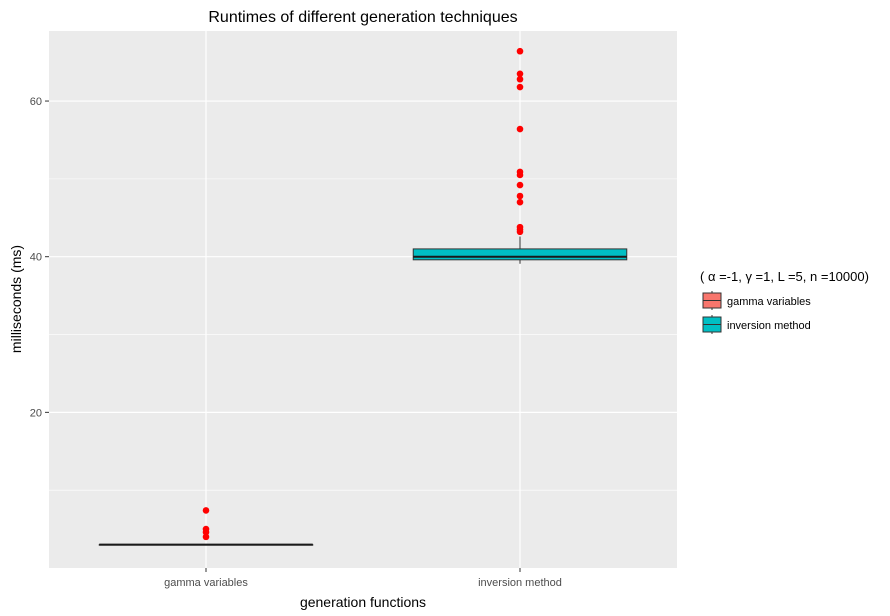  I want to click on y-tick-label: 20, so click(36, 413).